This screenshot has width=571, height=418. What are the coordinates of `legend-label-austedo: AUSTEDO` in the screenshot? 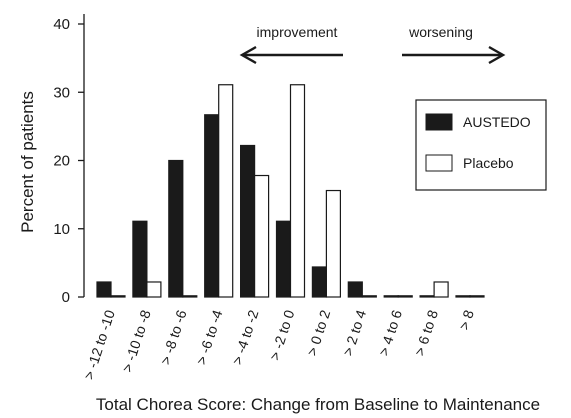 It's located at (497, 122).